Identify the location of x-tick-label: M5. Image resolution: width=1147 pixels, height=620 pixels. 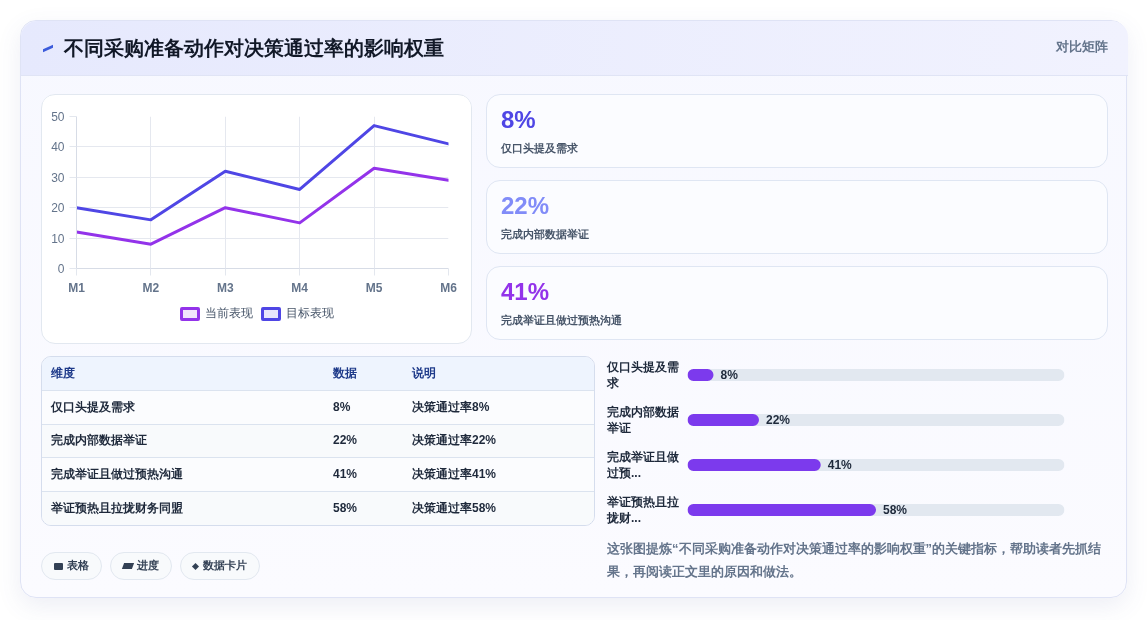
(374, 287).